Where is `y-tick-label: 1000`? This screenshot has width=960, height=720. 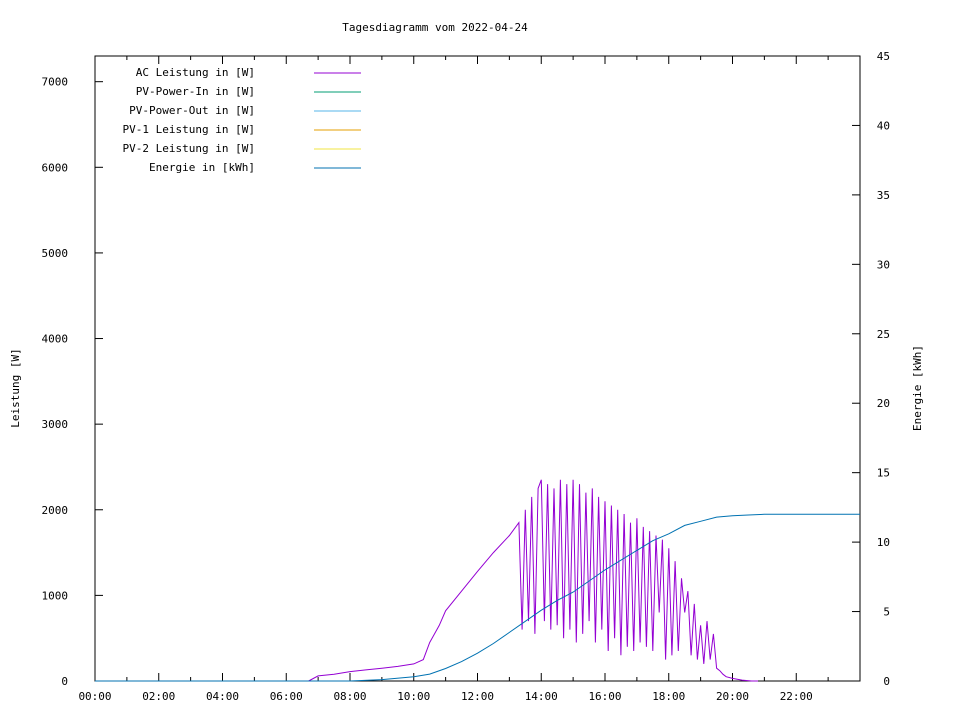 y-tick-label: 1000 is located at coordinates (55, 595).